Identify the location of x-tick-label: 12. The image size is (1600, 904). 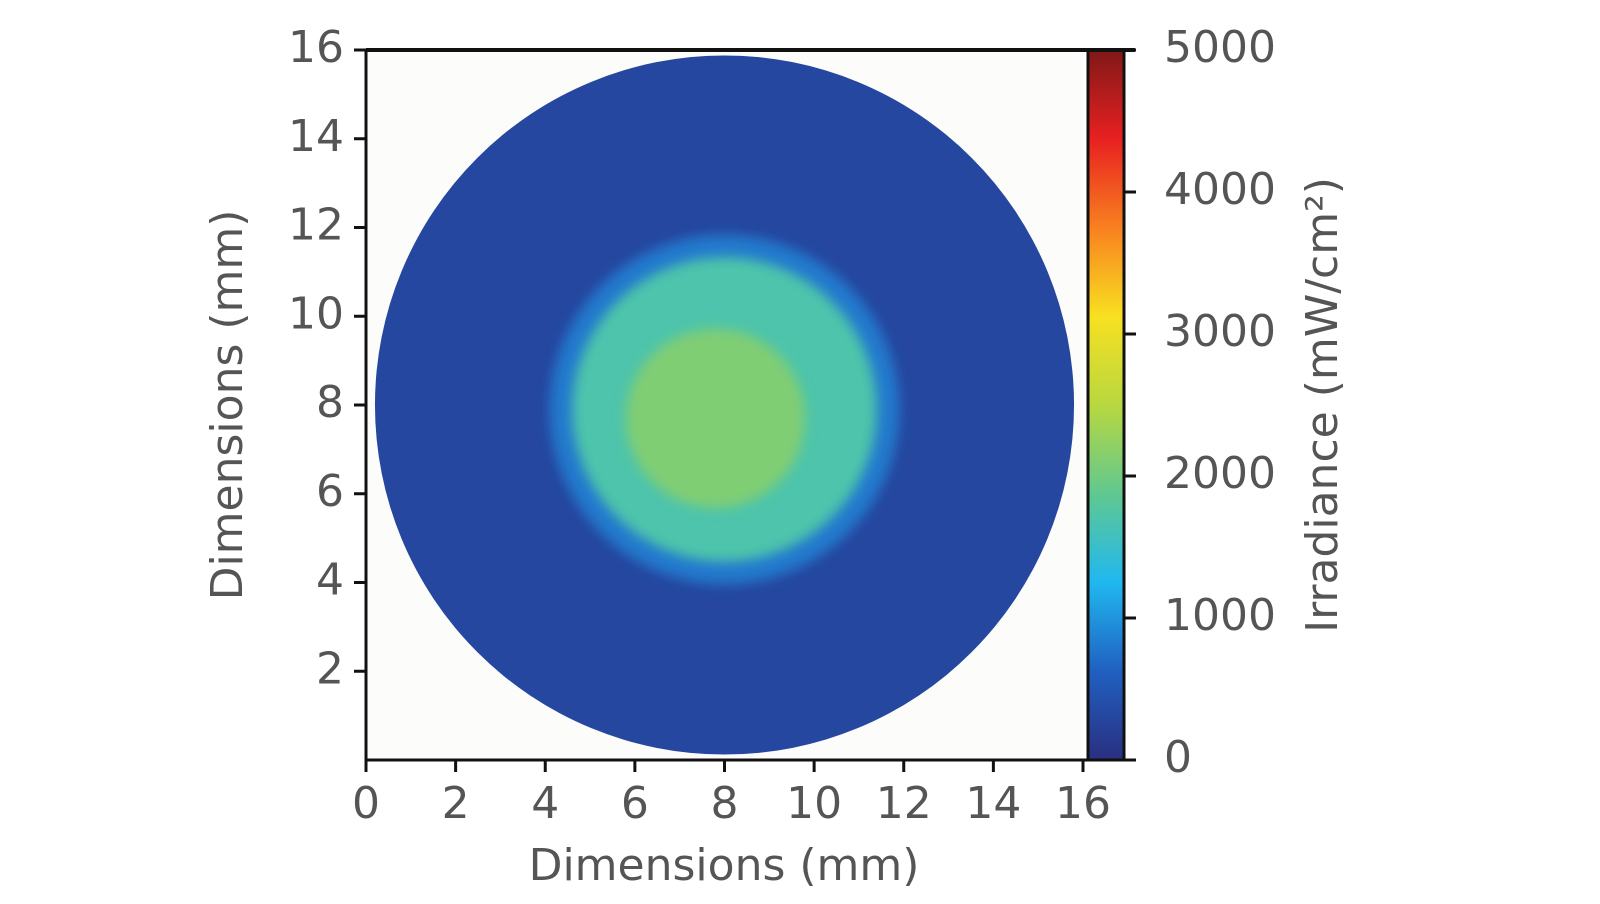
(904, 803).